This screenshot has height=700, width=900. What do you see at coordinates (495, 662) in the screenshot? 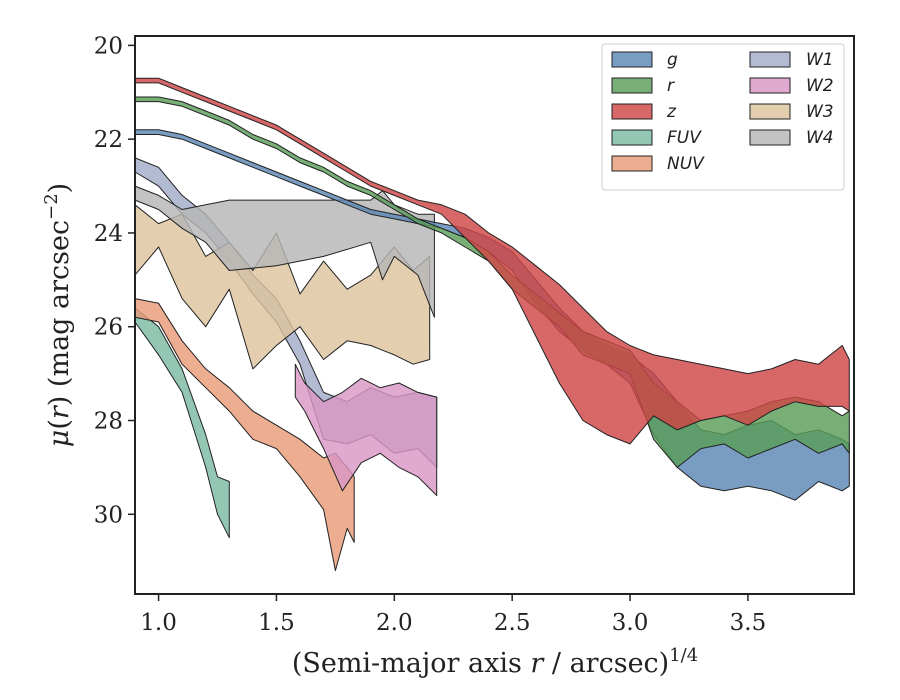
I see `x-axis-label: (Semi-major axis r / arcsec)1/4` at bounding box center [495, 662].